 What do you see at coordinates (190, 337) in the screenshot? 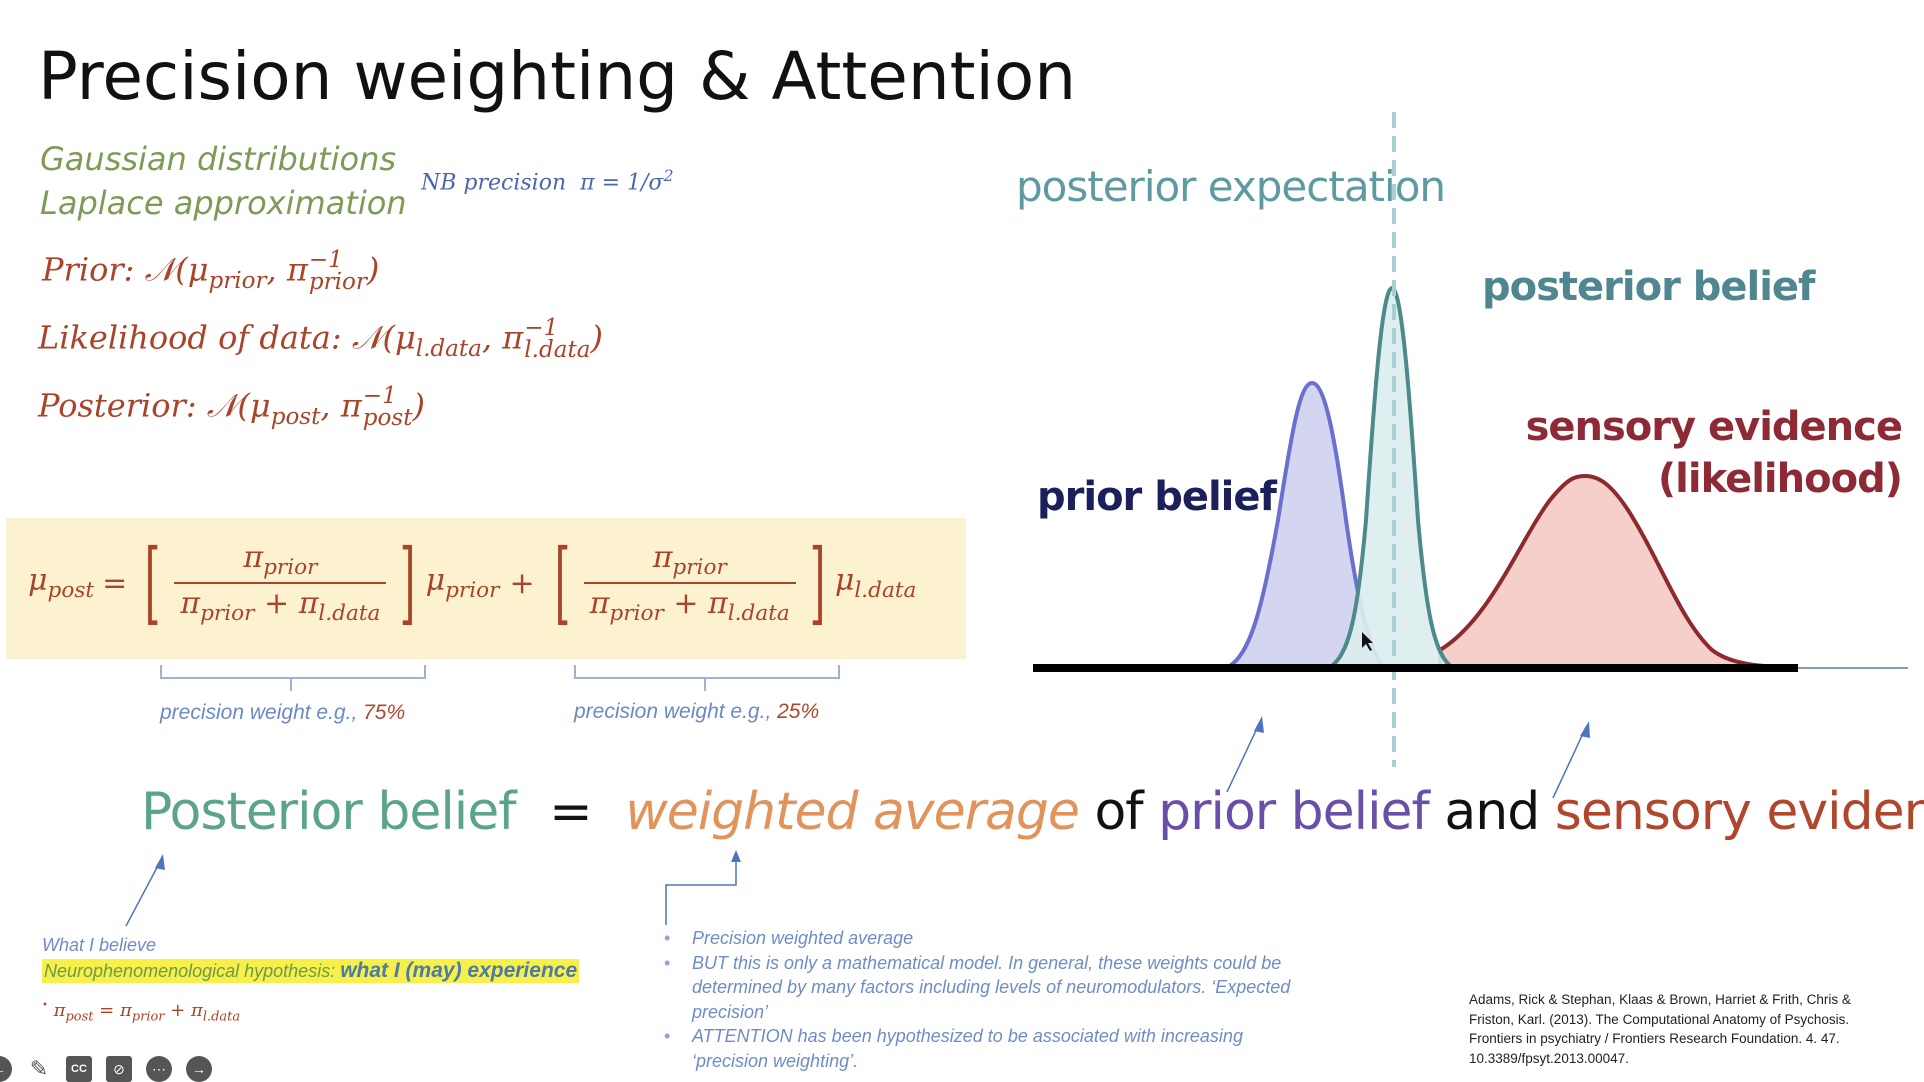
I see `likelihood-label: Likelihood of data:` at bounding box center [190, 337].